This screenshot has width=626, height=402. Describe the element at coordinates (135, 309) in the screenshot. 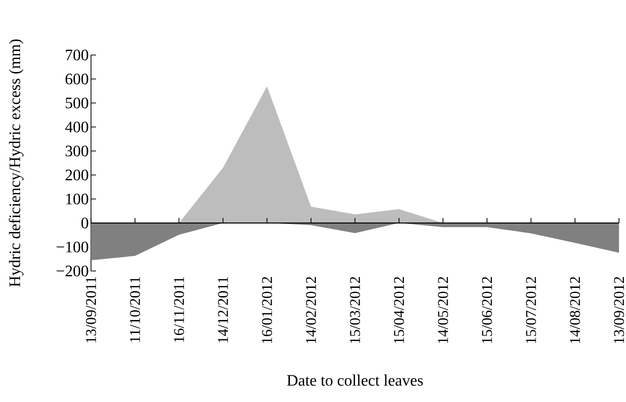

I see `x-tick-label: 11/10/2011` at that location.